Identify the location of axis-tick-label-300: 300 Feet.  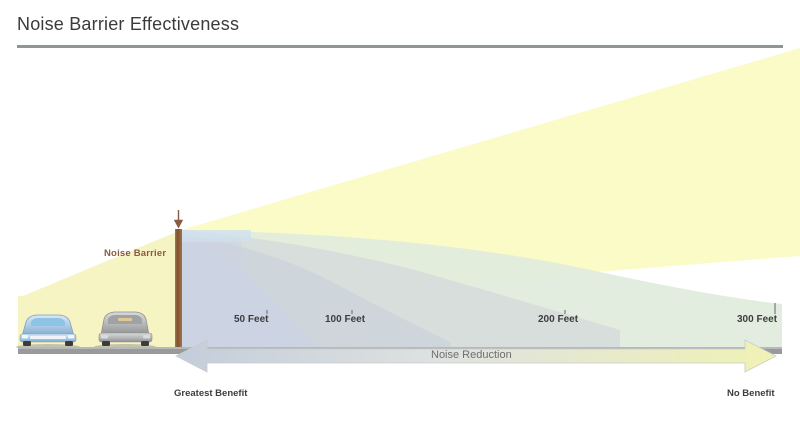
(757, 319).